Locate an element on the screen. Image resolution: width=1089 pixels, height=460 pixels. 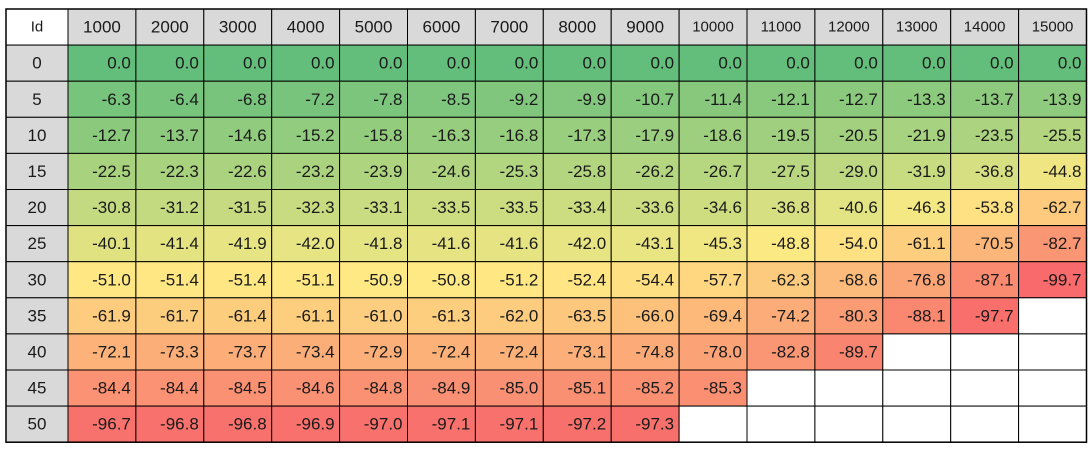
cell-value-label: -40.1 is located at coordinates (111, 243).